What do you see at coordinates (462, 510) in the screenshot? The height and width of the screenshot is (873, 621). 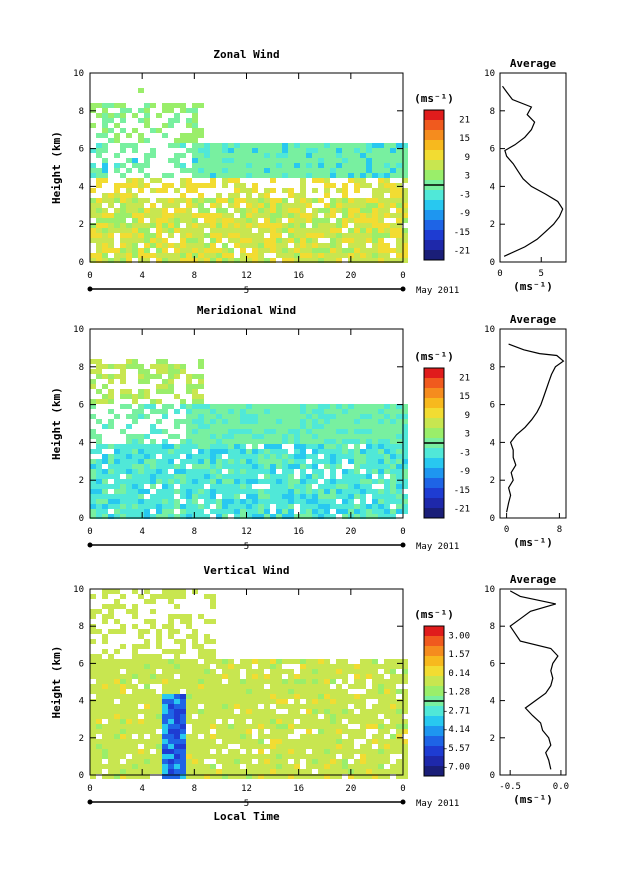 I see `colorbar-tick-label: -21` at bounding box center [462, 510].